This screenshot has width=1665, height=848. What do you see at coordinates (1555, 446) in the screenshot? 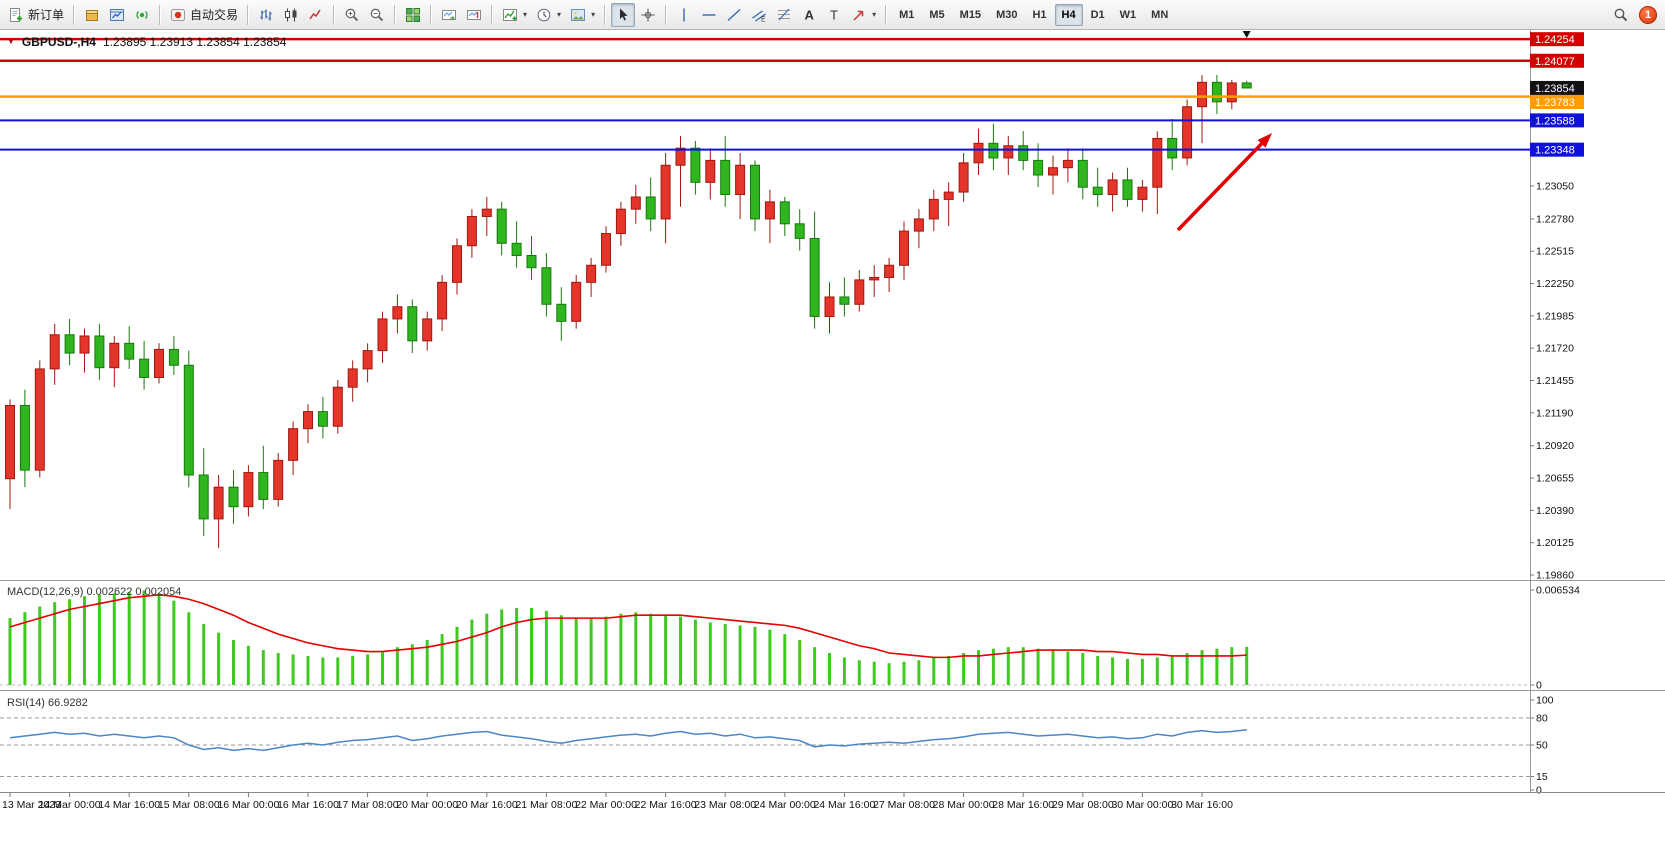
I see `svg-text: 1.20920` at bounding box center [1555, 446].